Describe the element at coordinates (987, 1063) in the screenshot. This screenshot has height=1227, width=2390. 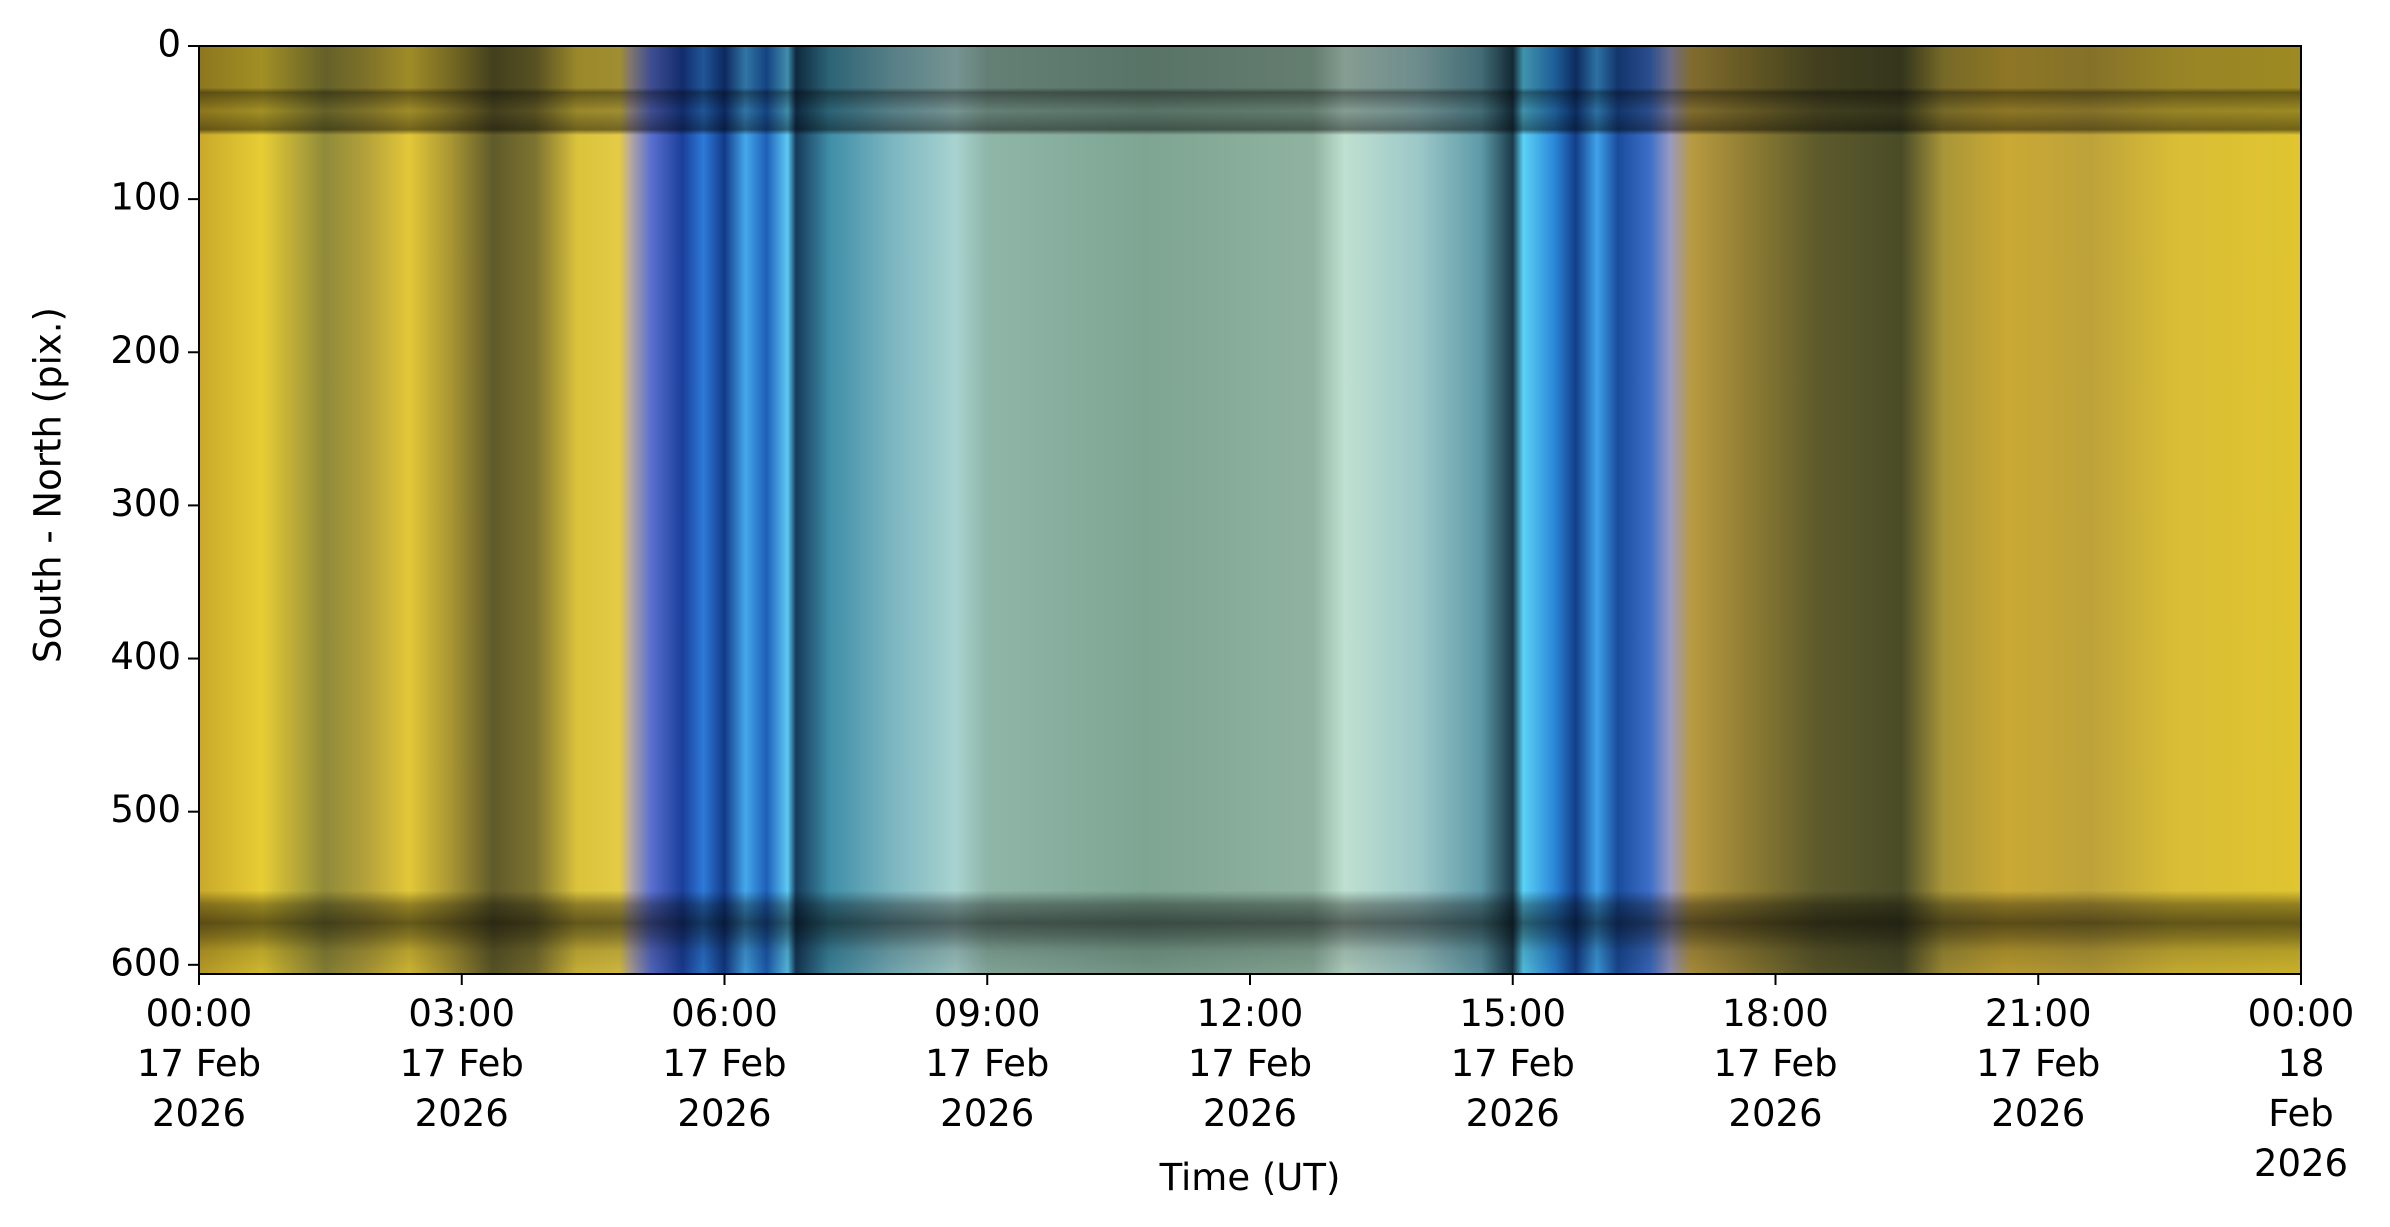
I see `x-tick-label: 09:00 17 Feb 2026` at that location.